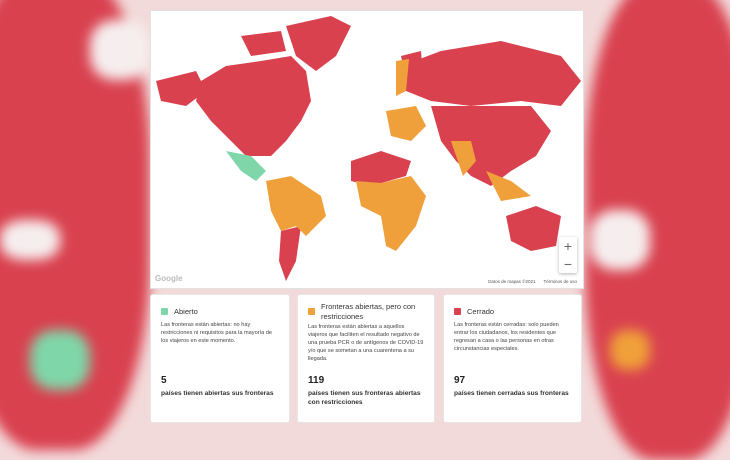 Image resolution: width=730 pixels, height=460 pixels. Describe the element at coordinates (381, 168) in the screenshot. I see `north-africa` at that location.